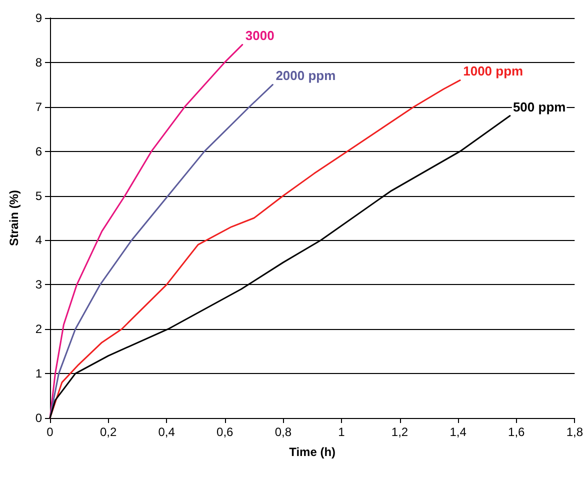 This screenshot has width=586, height=482. I want to click on y-tick-label: 2, so click(38, 329).